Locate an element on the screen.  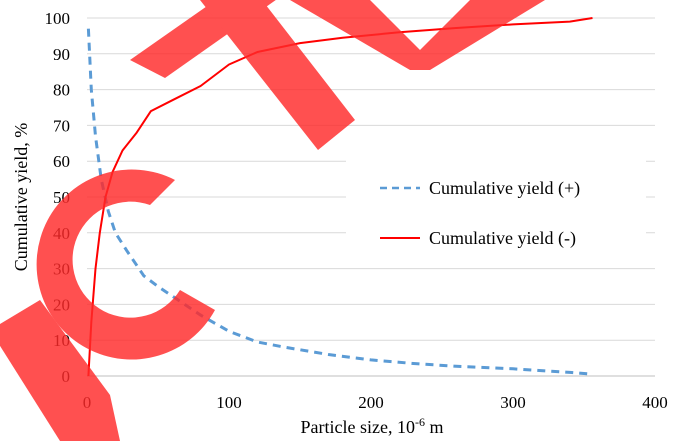
y-axis-title: Cumulative yield, % is located at coordinates (21, 197).